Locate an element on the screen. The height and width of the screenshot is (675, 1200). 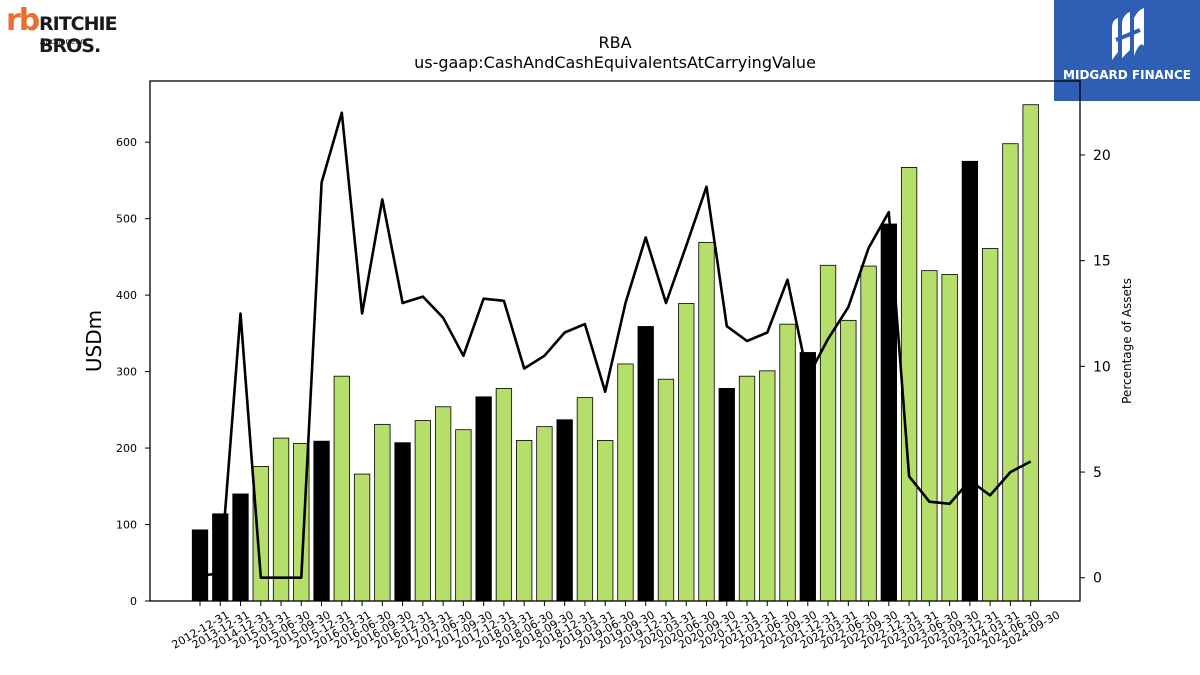
y-tick-label: 300 is located at coordinates (126, 372).